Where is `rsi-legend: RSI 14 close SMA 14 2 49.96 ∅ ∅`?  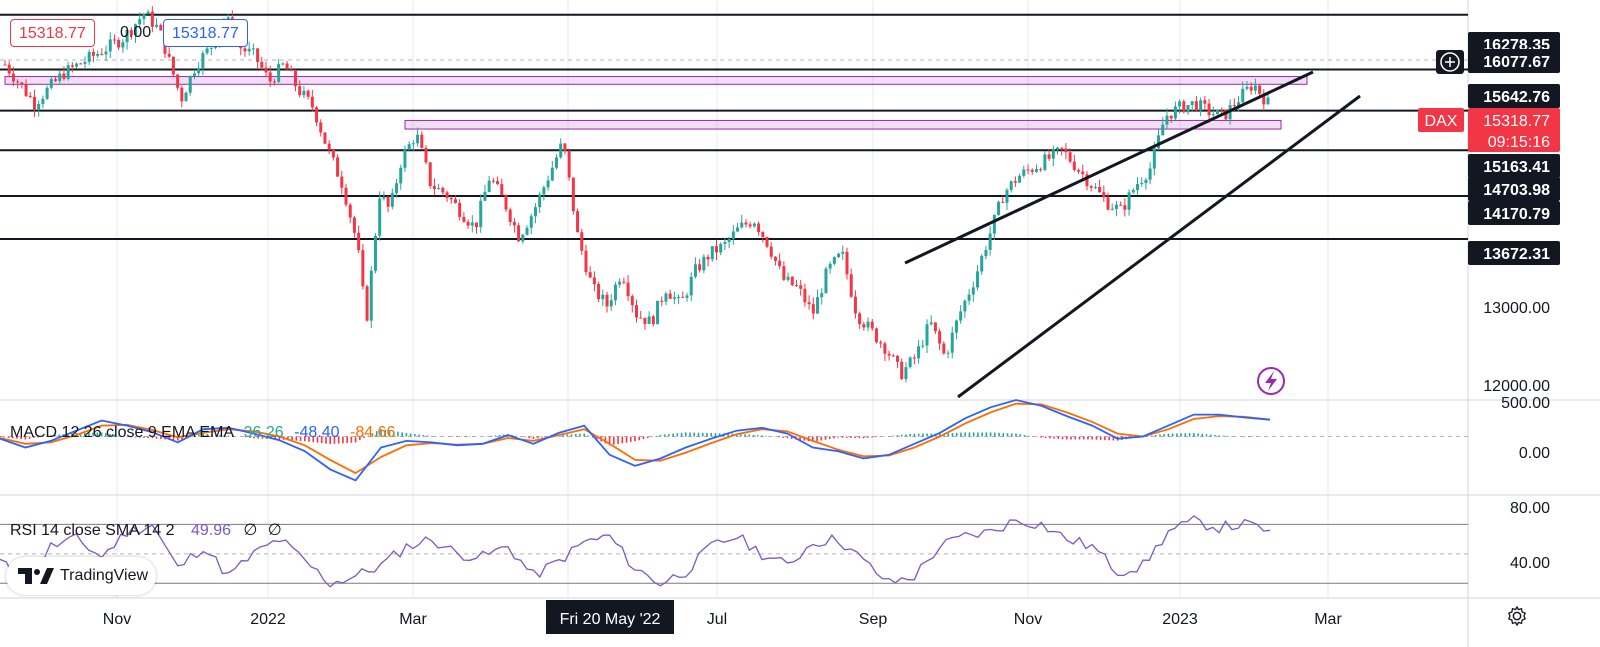
rsi-legend: RSI 14 close SMA 14 2 49.96 ∅ ∅ is located at coordinates (146, 530).